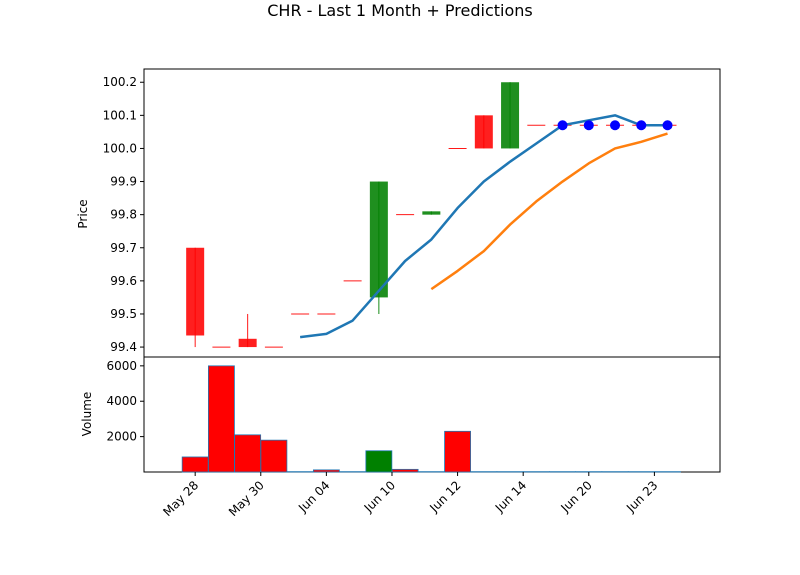 This screenshot has height=575, width=800. What do you see at coordinates (313, 496) in the screenshot?
I see `x-tick-label: Jun 04` at bounding box center [313, 496].